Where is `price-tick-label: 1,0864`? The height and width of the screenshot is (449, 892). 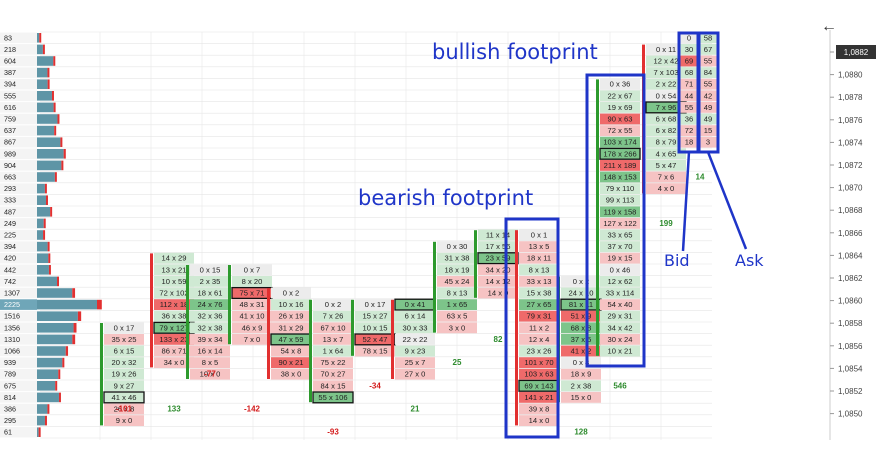 price-tick-label: 1,0864 is located at coordinates (850, 255).